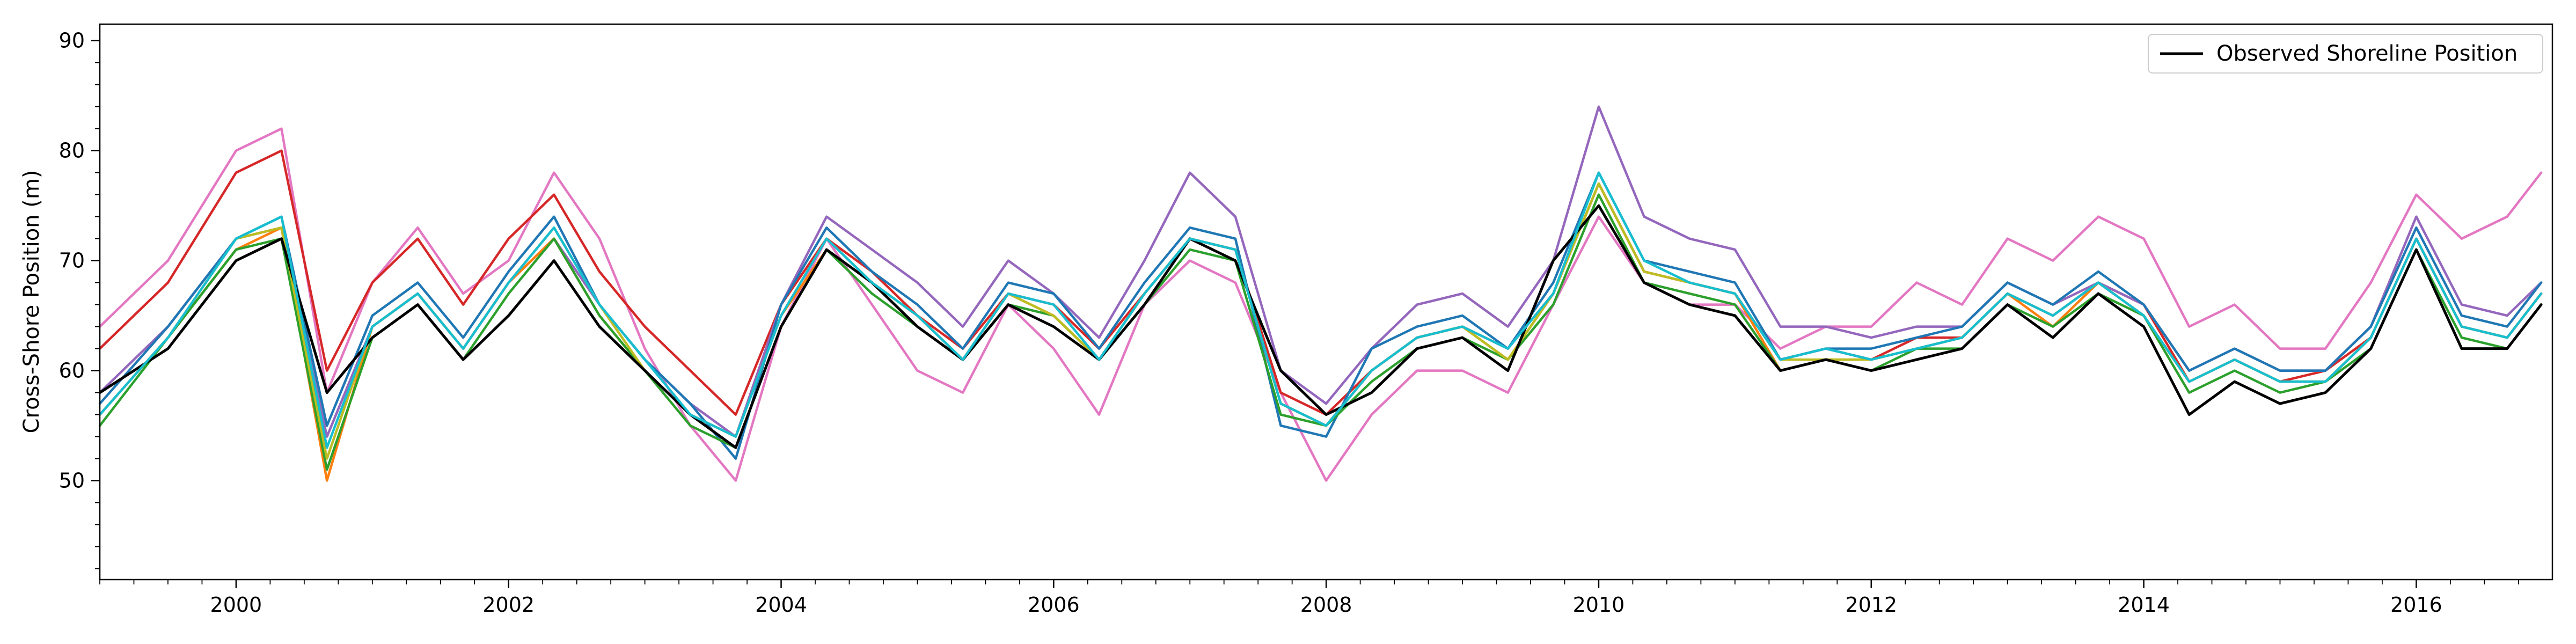 The height and width of the screenshot is (644, 2576). I want to click on y-tick-label: 80, so click(72, 151).